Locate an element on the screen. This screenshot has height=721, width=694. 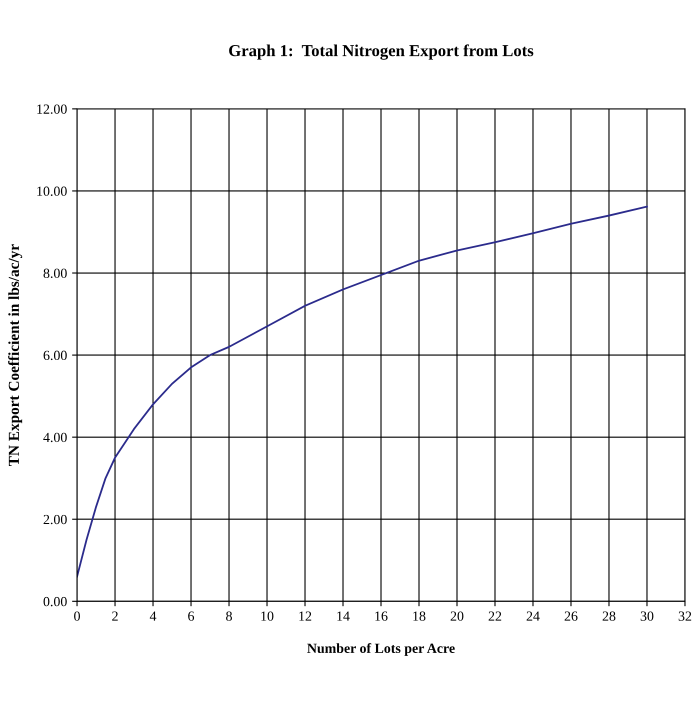
x-tick-label: 28 is located at coordinates (609, 616).